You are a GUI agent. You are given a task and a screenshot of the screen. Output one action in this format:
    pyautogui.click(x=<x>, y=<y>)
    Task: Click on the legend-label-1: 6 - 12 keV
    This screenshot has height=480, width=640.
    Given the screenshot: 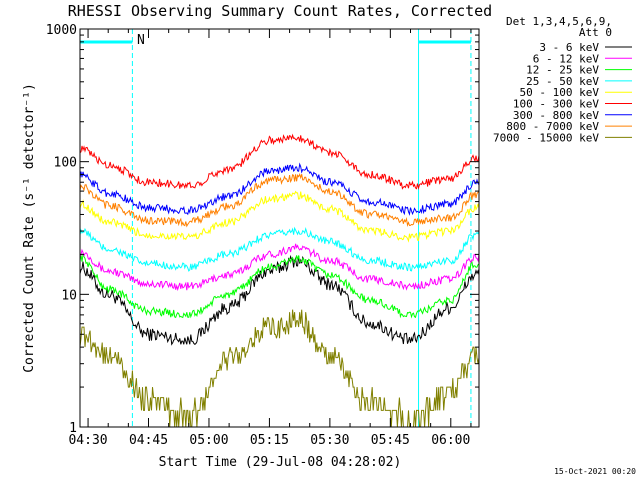 What is the action you would take?
    pyautogui.click(x=566, y=58)
    